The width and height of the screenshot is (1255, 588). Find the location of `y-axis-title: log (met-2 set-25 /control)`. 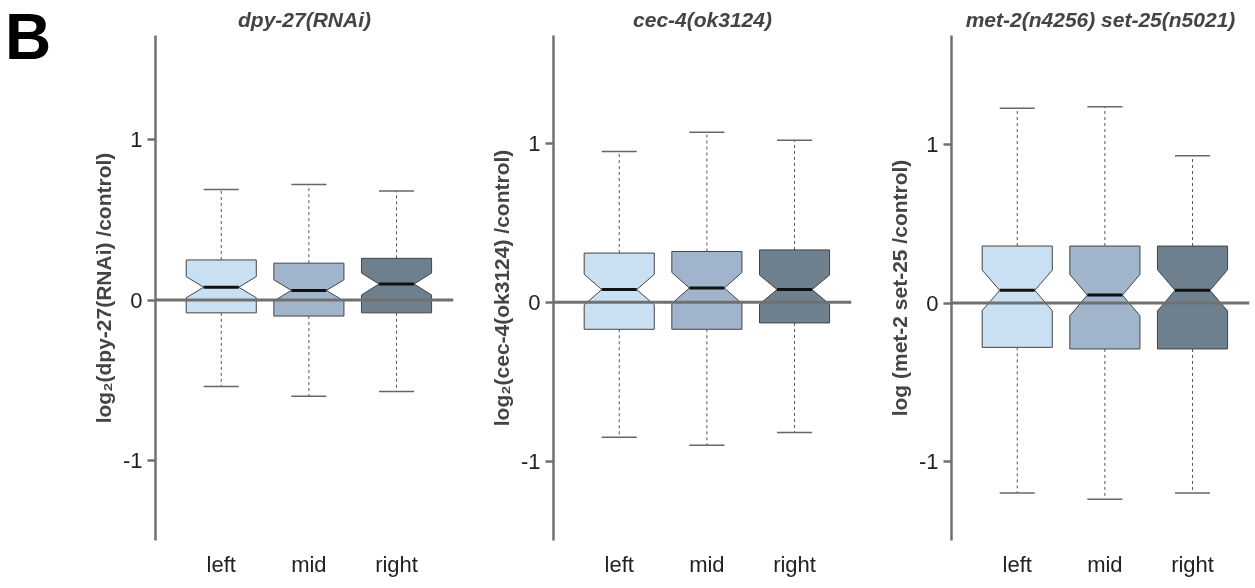

y-axis-title: log (met-2 set-25 /control) is located at coordinates (899, 288).